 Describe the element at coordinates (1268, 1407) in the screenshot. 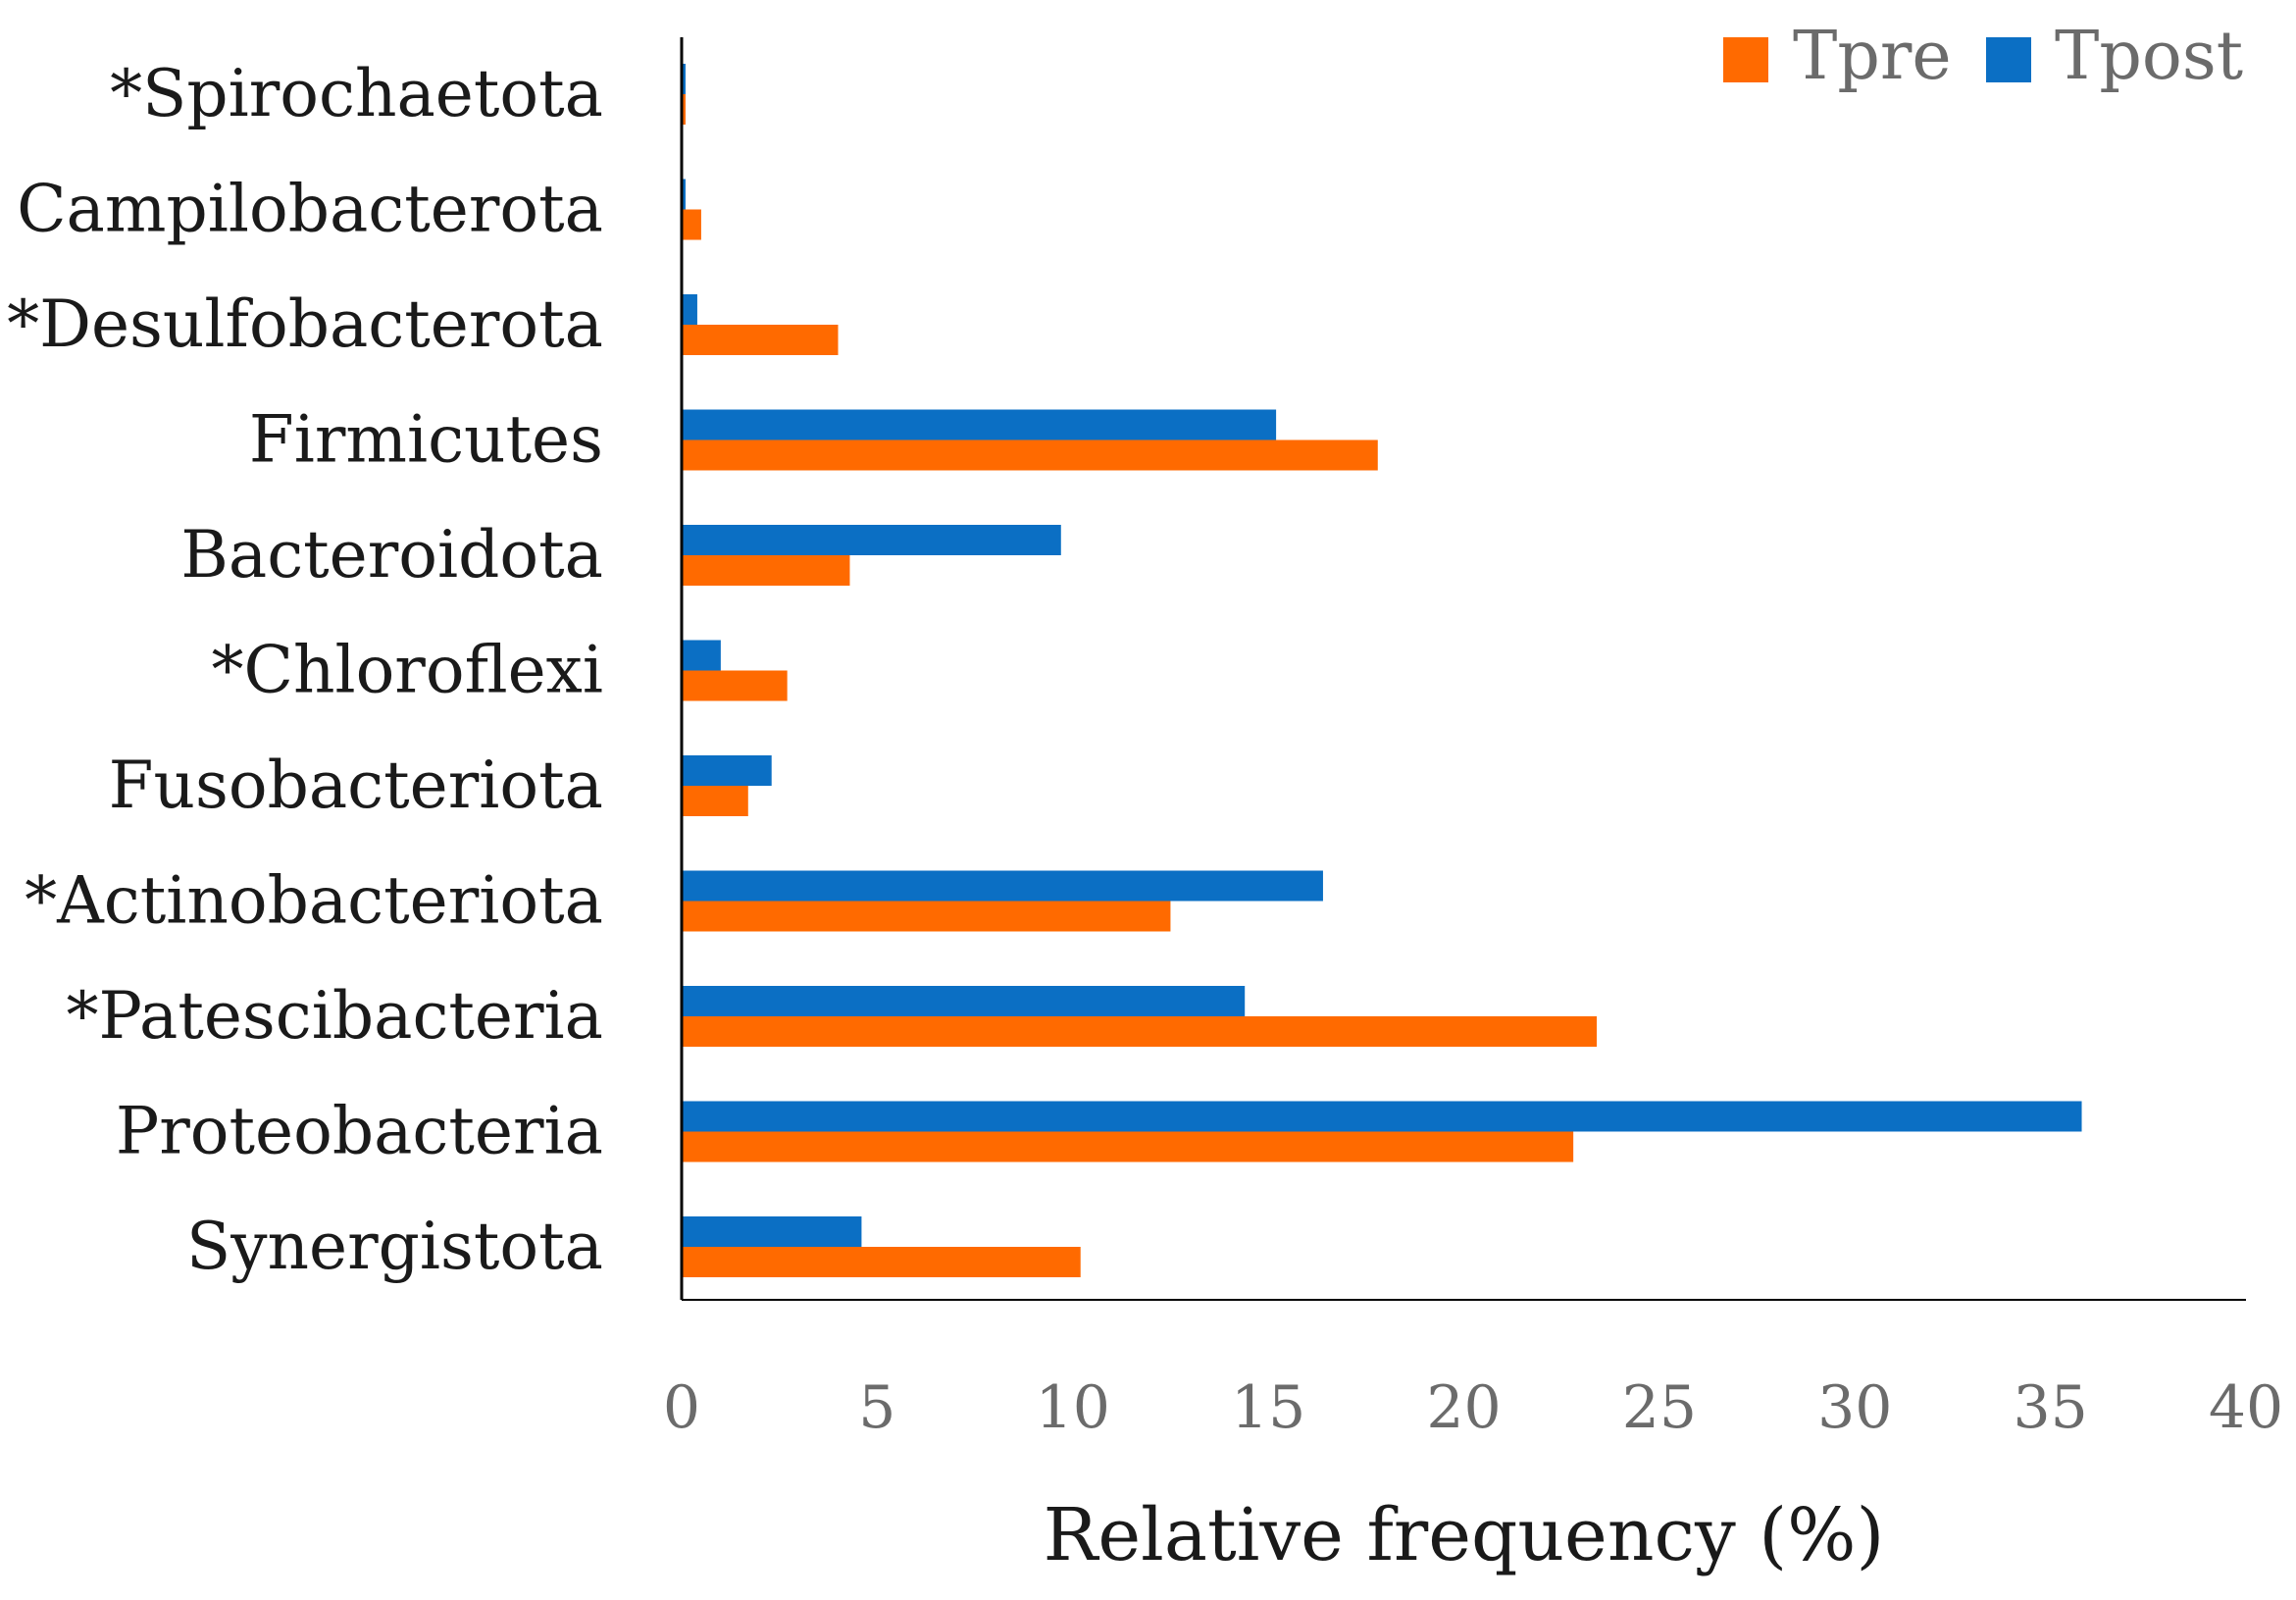

I see `x-tick-label: 15` at that location.